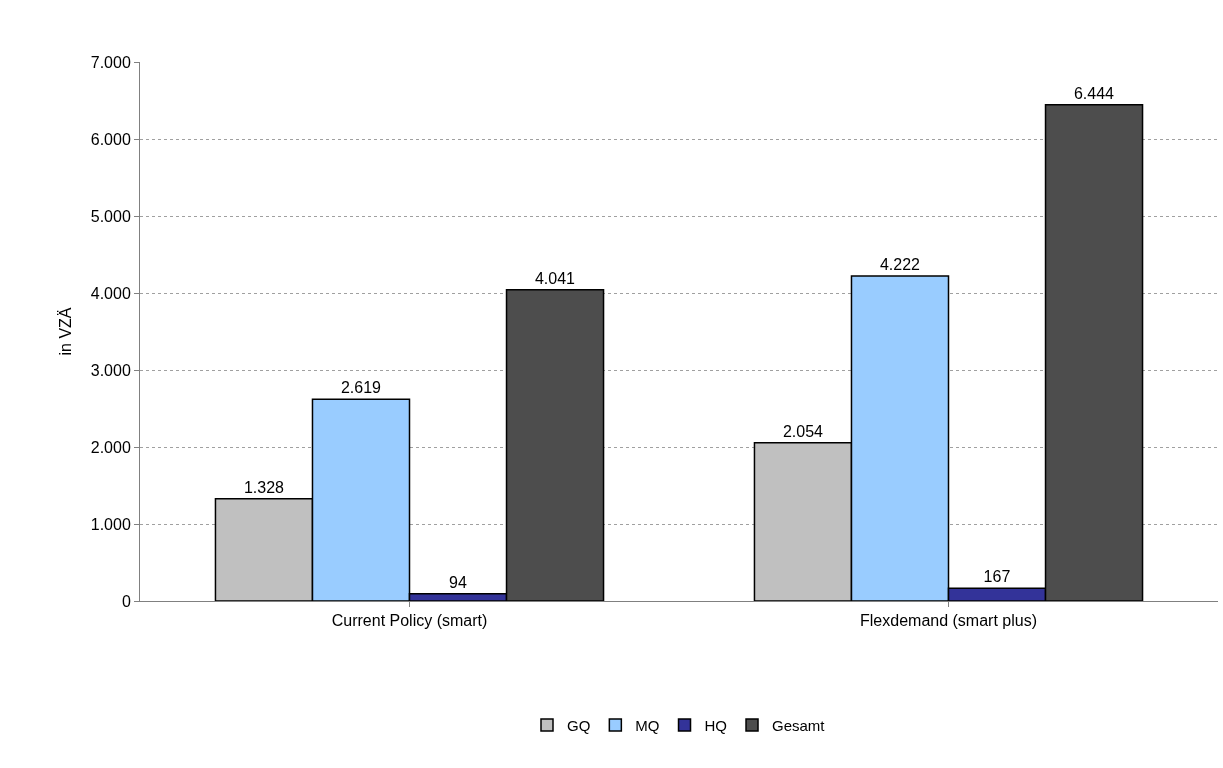 This screenshot has width=1223, height=768. What do you see at coordinates (126, 601) in the screenshot?
I see `y-tick-label: 0` at bounding box center [126, 601].